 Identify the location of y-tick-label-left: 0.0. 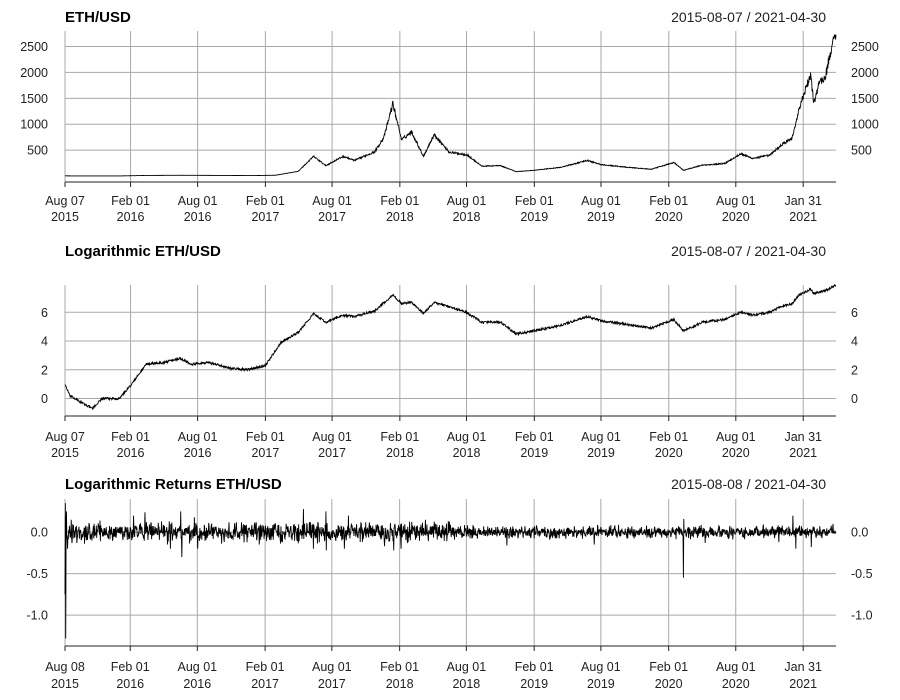
(39, 533).